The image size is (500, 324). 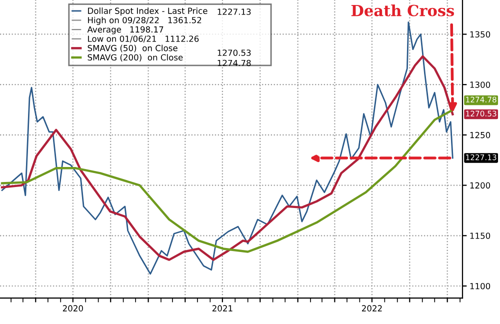 What do you see at coordinates (143, 39) in the screenshot?
I see `annotation: Low on 01/06/21 1112.26` at bounding box center [143, 39].